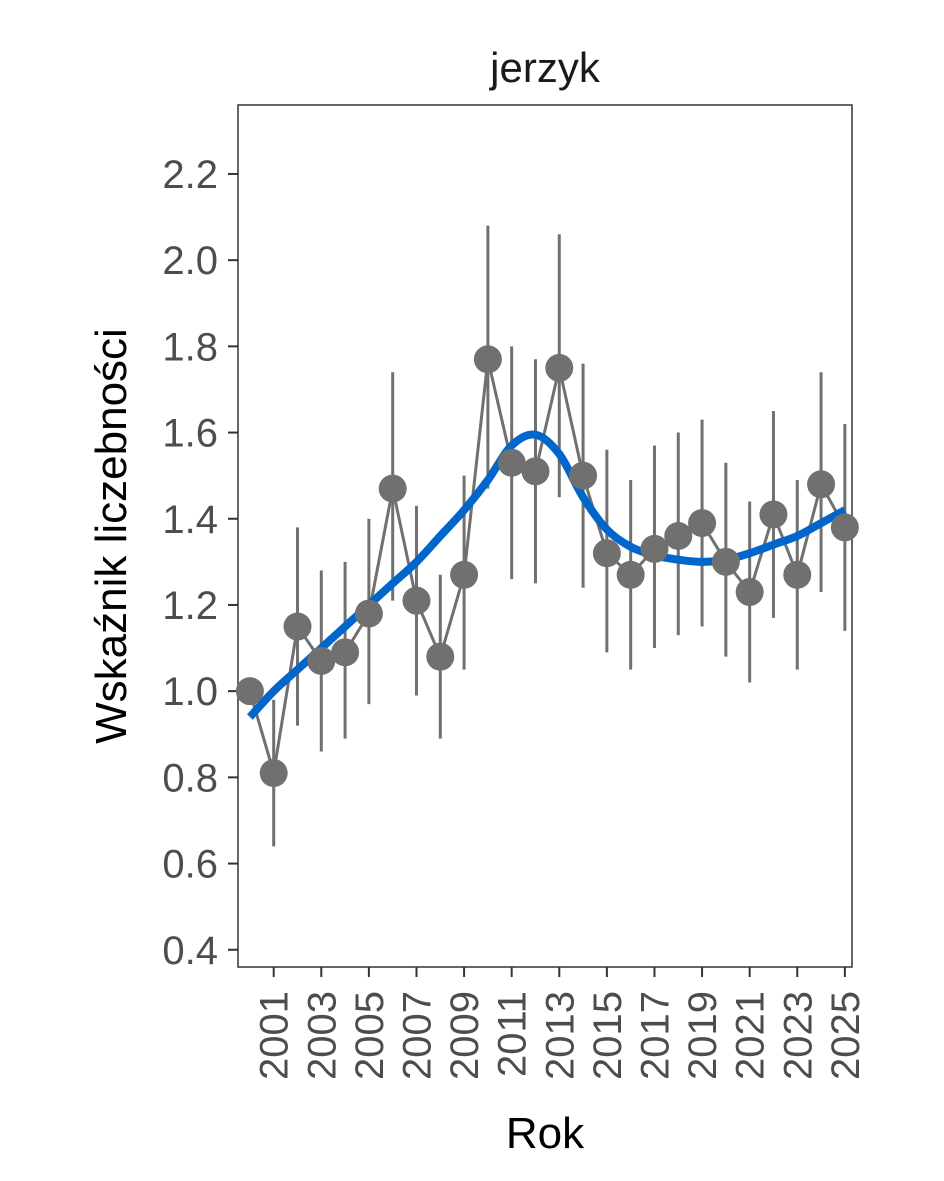 This screenshot has width=944, height=1181. Describe the element at coordinates (560, 1035) in the screenshot. I see `x-tick-label: 2013` at that location.